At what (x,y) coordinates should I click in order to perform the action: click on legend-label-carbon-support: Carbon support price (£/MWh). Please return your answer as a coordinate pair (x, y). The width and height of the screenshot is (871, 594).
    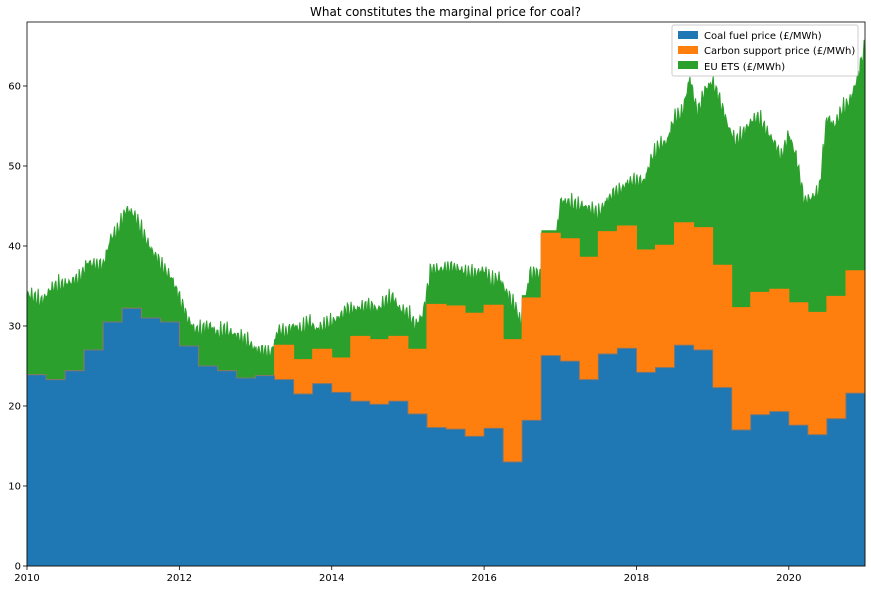
    Looking at the image, I should click on (779, 51).